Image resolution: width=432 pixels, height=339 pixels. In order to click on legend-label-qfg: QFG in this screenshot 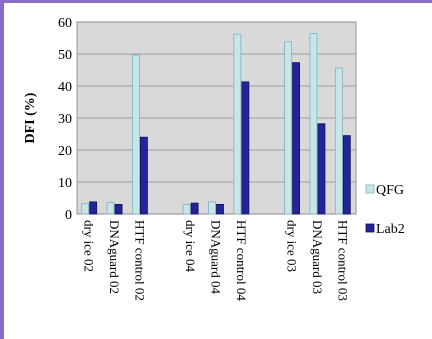, I will do `click(390, 190)`.